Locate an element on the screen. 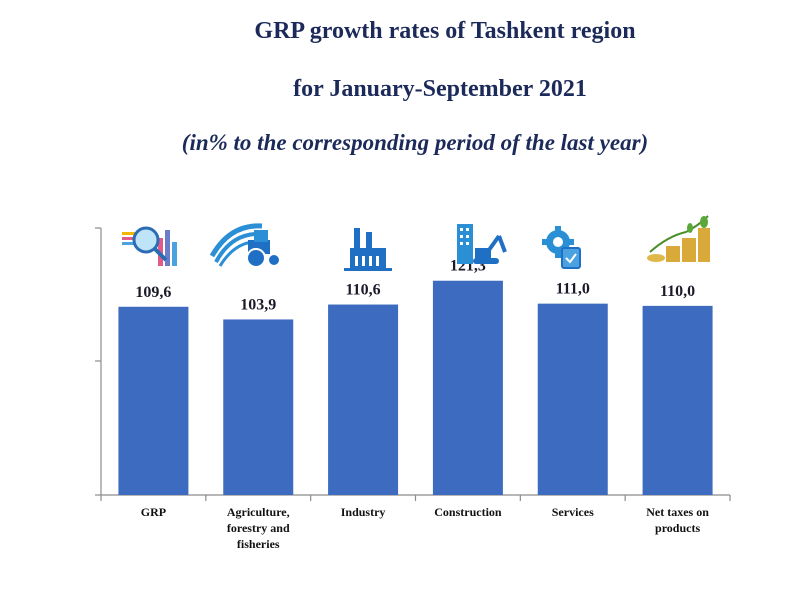 The height and width of the screenshot is (600, 800). x-tick-label: Agriculture, forestry and fisheries is located at coordinates (258, 528).